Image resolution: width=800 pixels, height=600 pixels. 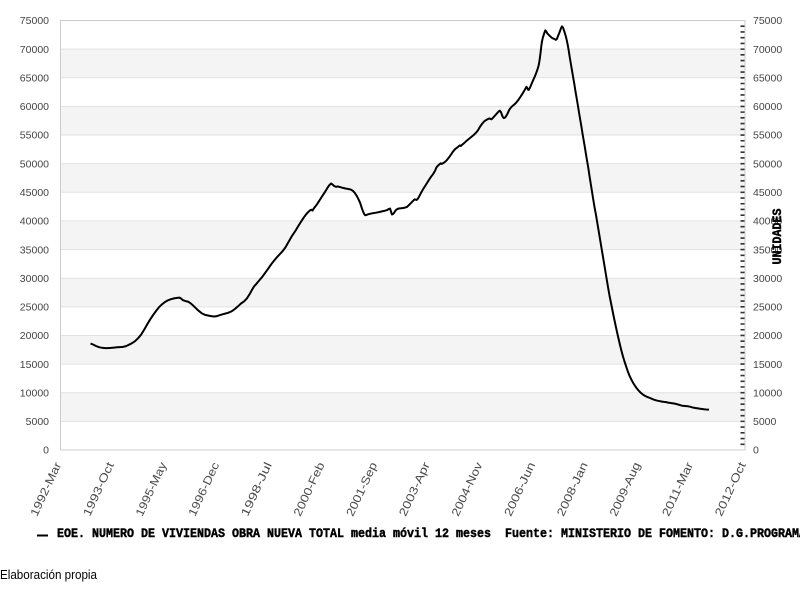 What do you see at coordinates (48, 575) in the screenshot?
I see `svg-text: Elaboración propia` at bounding box center [48, 575].